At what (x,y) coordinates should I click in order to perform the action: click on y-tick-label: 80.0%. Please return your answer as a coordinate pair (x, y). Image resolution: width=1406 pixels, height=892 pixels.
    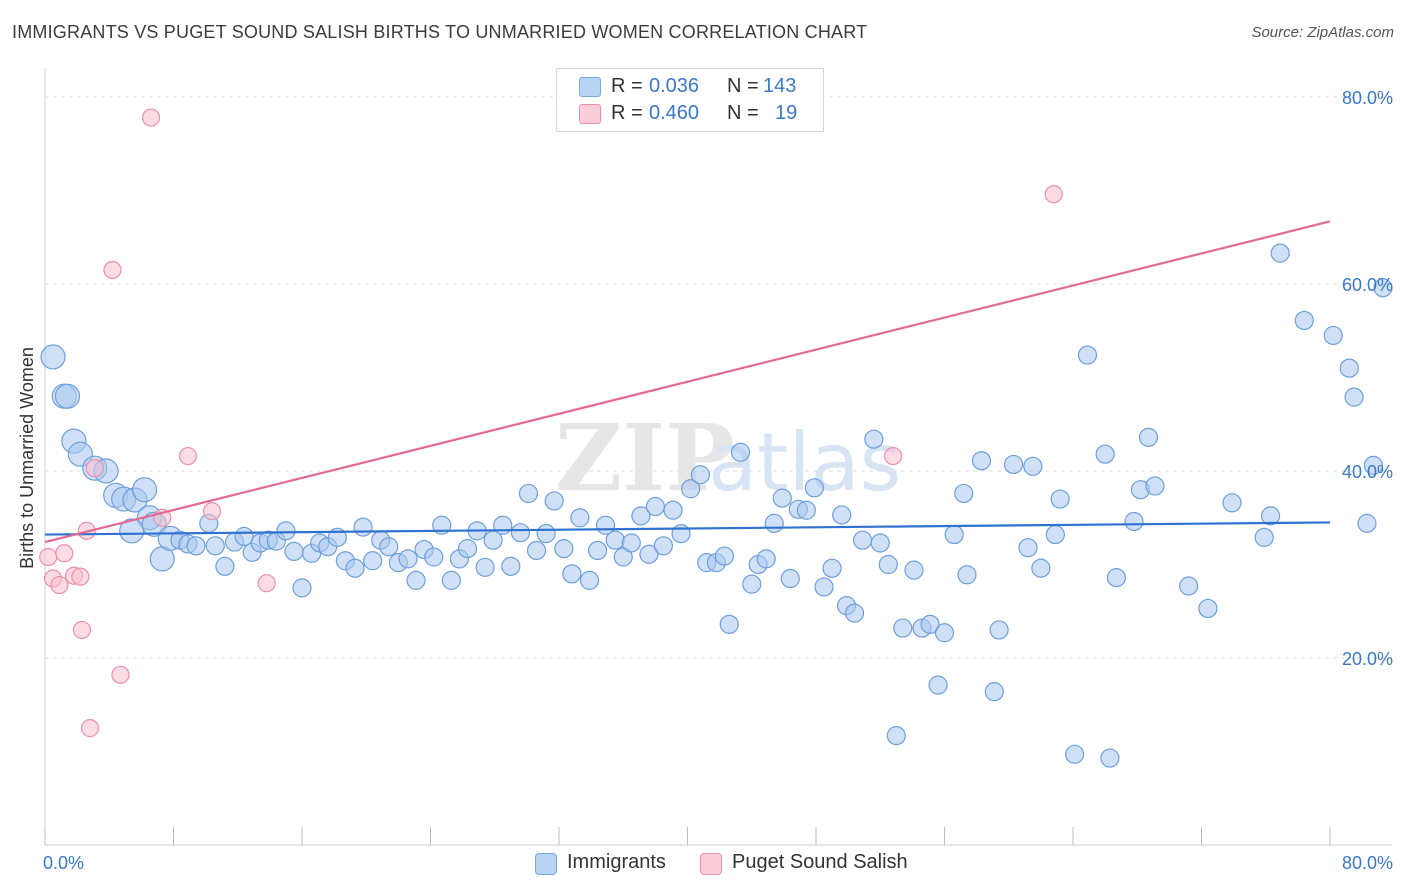
    Looking at the image, I should click on (1367, 98).